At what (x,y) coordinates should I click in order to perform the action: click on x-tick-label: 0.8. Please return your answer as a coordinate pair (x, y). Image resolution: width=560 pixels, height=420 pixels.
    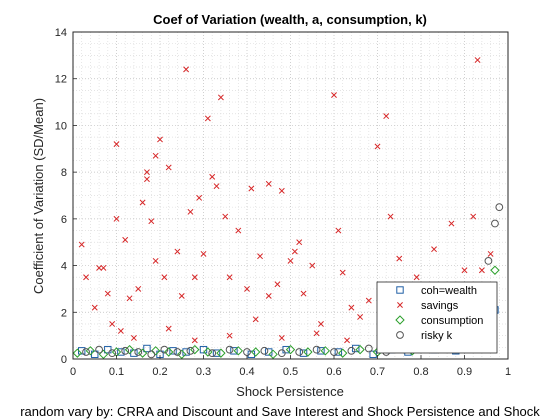
    Looking at the image, I should click on (420, 372).